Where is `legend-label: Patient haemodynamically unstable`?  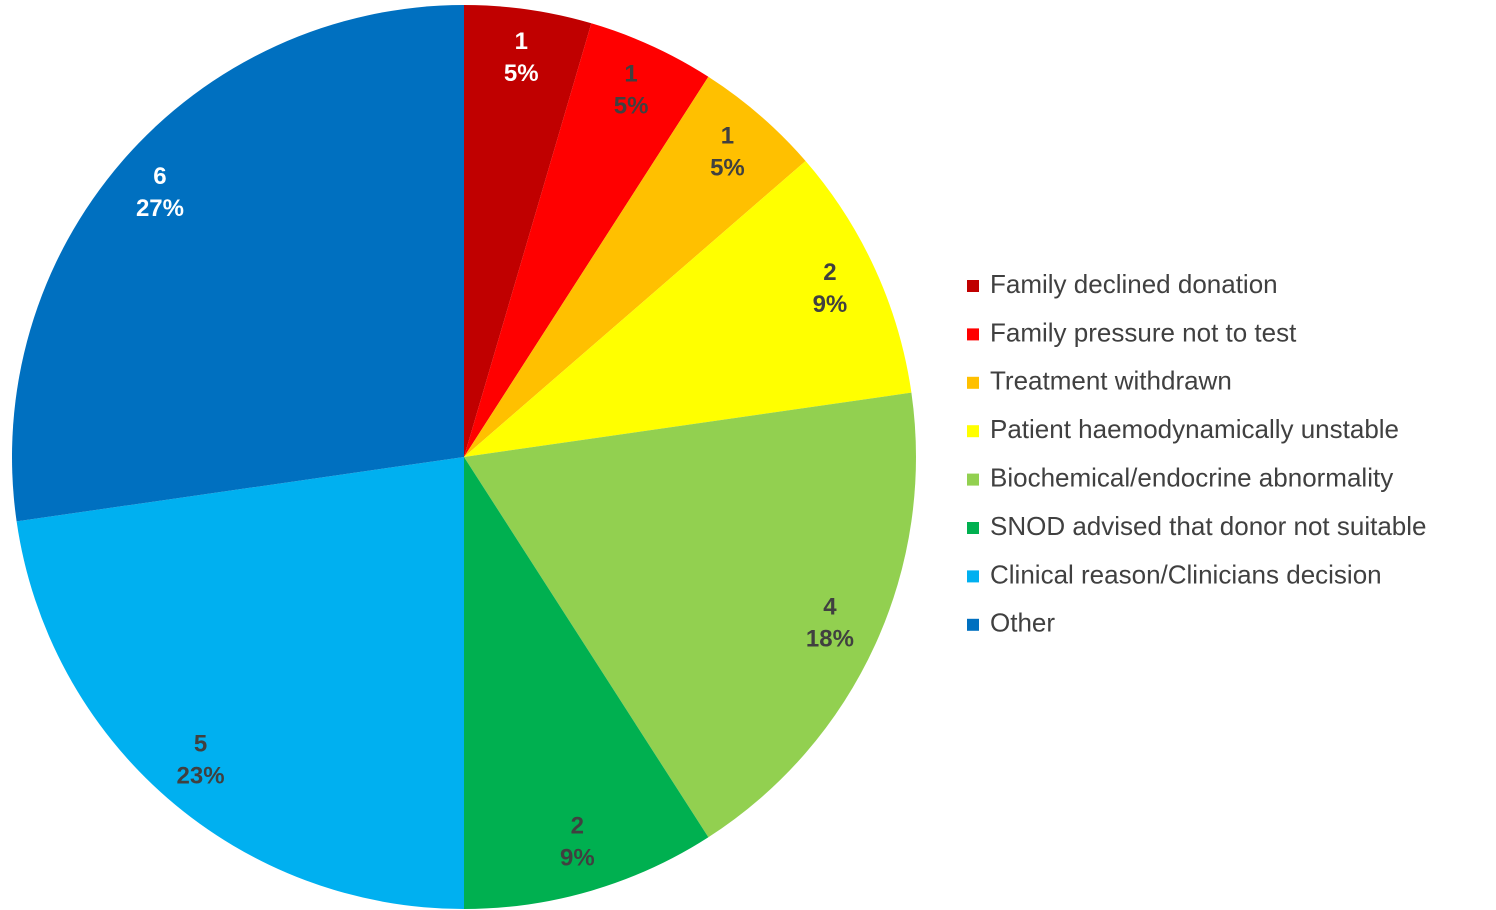 legend-label: Patient haemodynamically unstable is located at coordinates (1194, 429).